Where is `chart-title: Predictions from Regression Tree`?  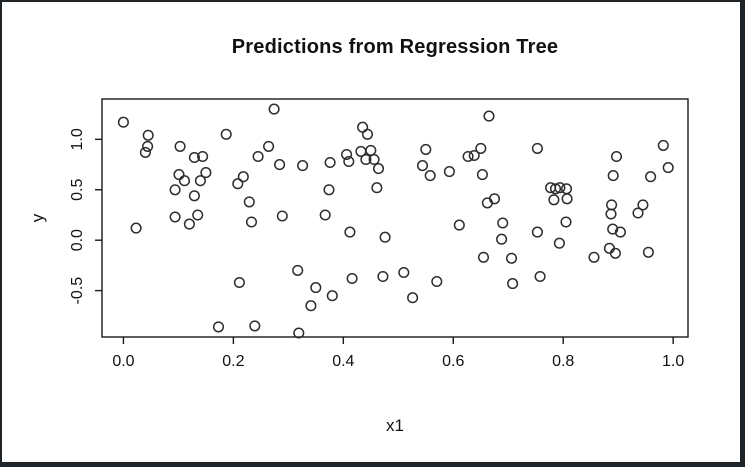 chart-title: Predictions from Regression Tree is located at coordinates (395, 47).